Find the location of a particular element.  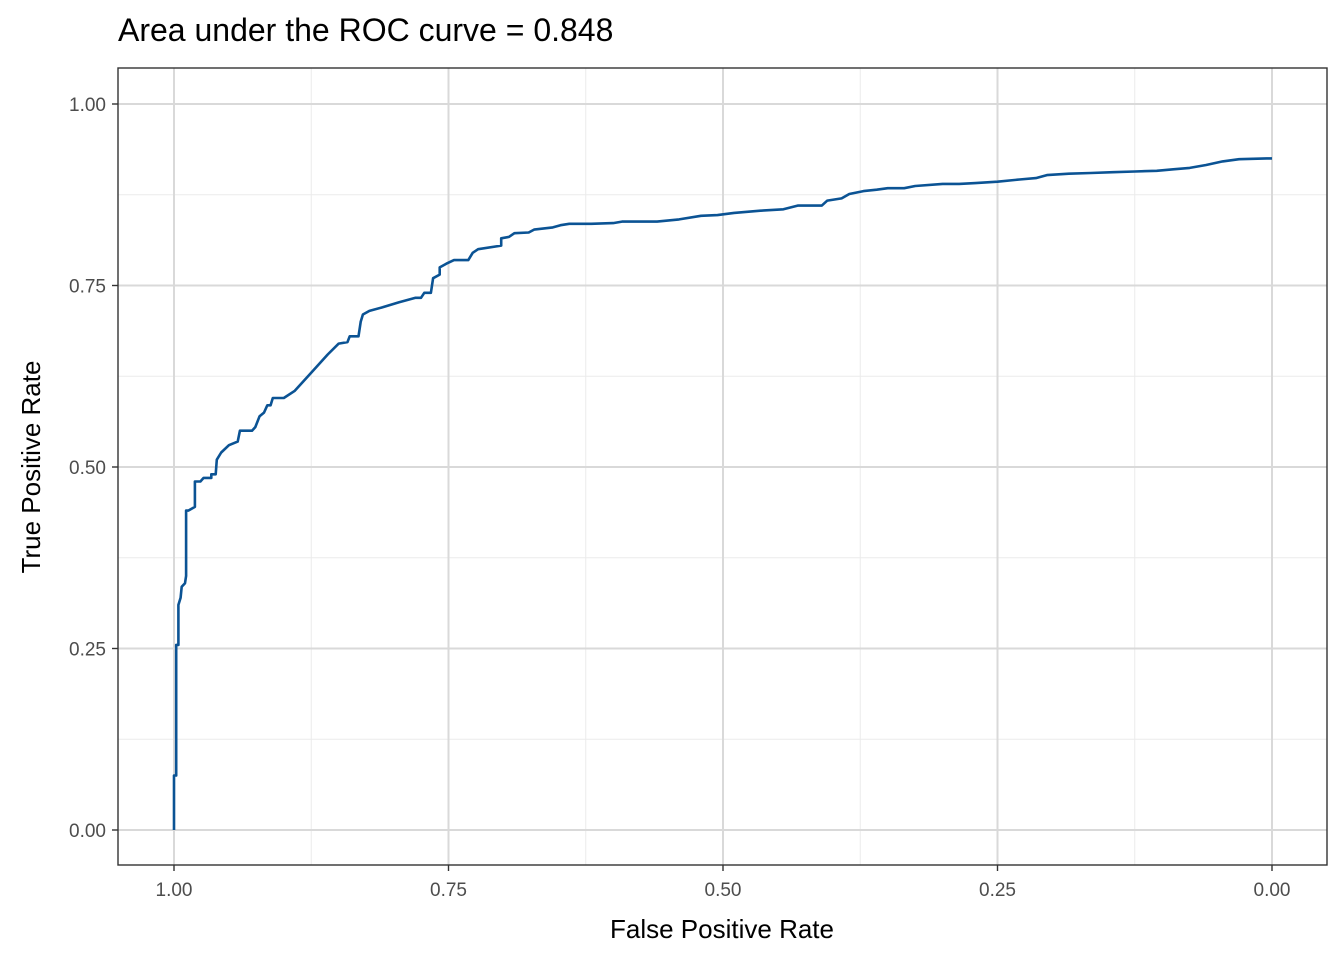

y-axis-title: True Positive Rate is located at coordinates (31, 467).